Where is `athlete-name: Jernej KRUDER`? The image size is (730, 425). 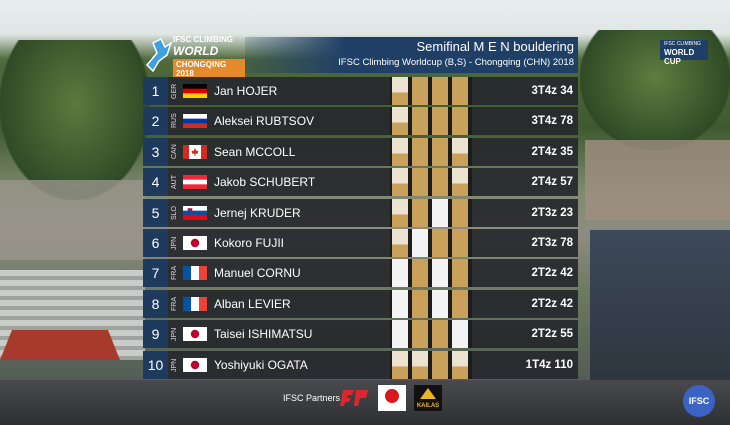
athlete-name: Jernej KRUDER is located at coordinates (257, 212).